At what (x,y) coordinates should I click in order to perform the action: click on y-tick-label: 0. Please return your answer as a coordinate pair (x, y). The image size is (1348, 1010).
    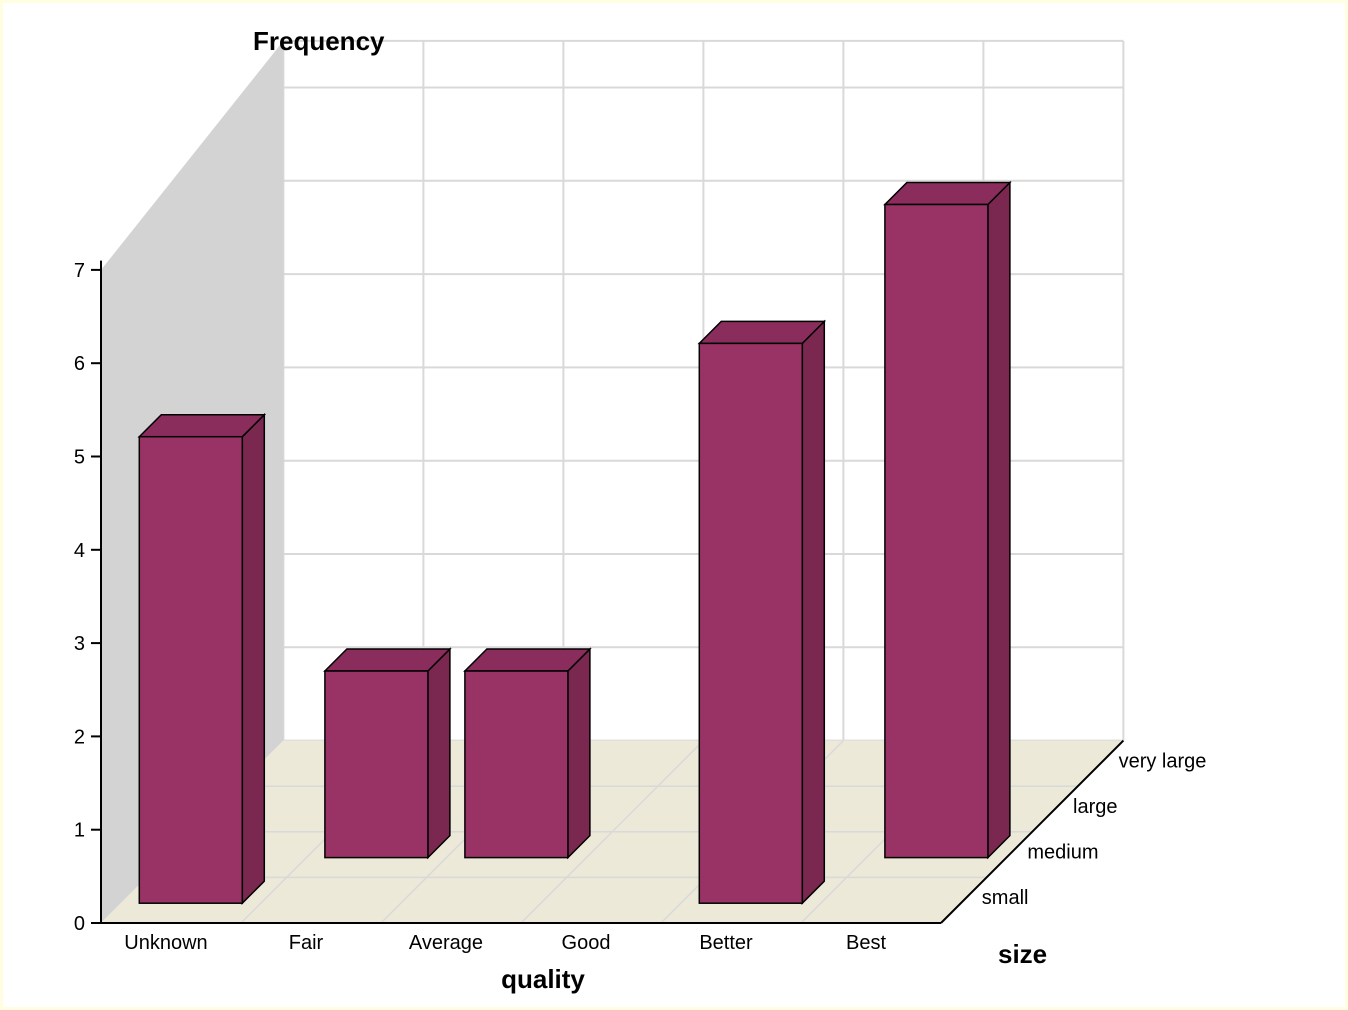
    Looking at the image, I should click on (79, 924).